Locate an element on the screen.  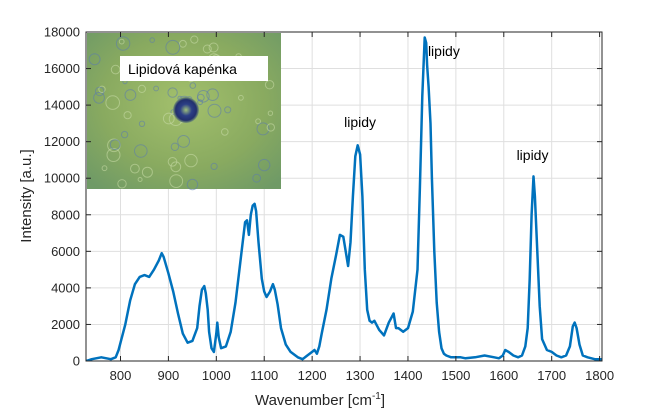
x-tick-label: 1700 is located at coordinates (551, 375).